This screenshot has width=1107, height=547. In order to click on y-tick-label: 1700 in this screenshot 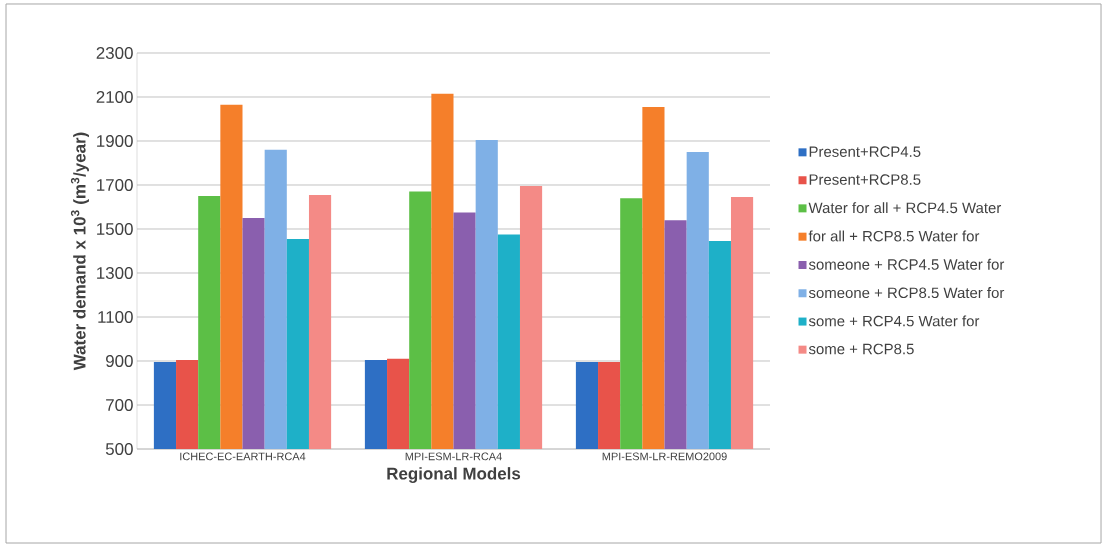, I will do `click(115, 185)`.